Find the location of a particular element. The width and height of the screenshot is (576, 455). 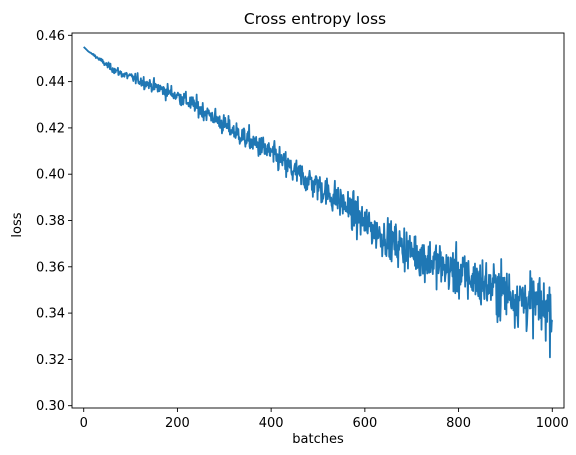

y-tick-label: 0.44 is located at coordinates (50, 82).